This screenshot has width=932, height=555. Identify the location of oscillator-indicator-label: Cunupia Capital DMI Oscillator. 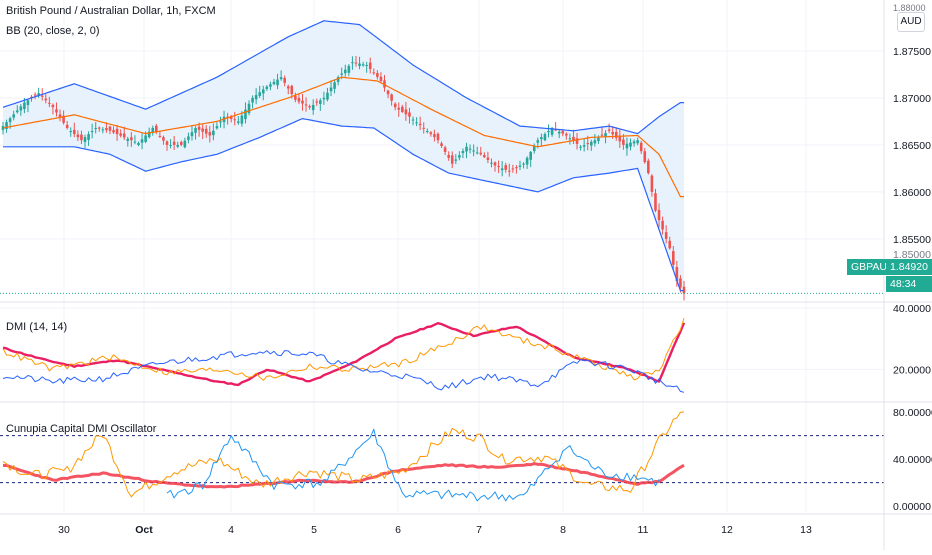
(81, 429).